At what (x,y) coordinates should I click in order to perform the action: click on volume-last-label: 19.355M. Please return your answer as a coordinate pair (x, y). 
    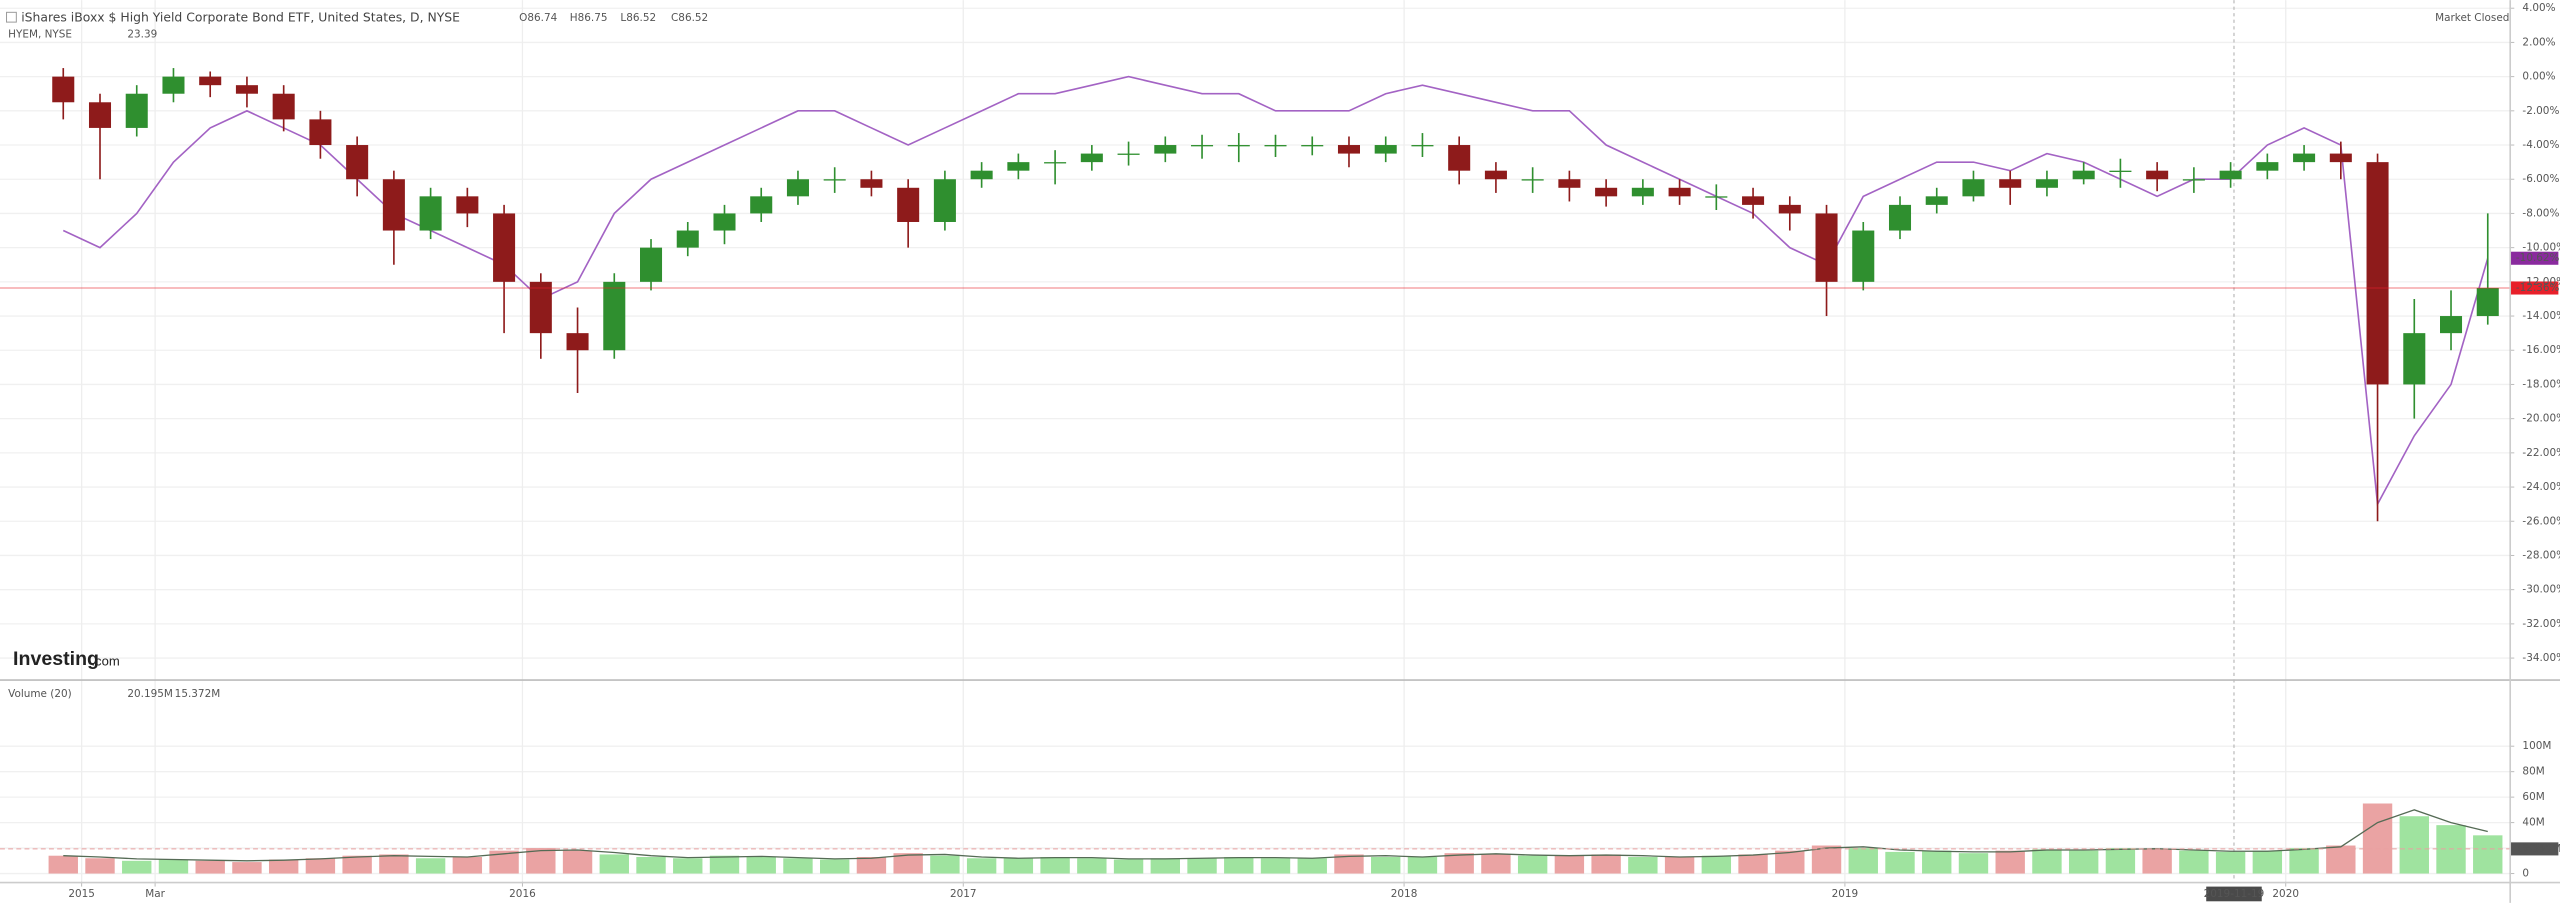
    Looking at the image, I should click on (2538, 849).